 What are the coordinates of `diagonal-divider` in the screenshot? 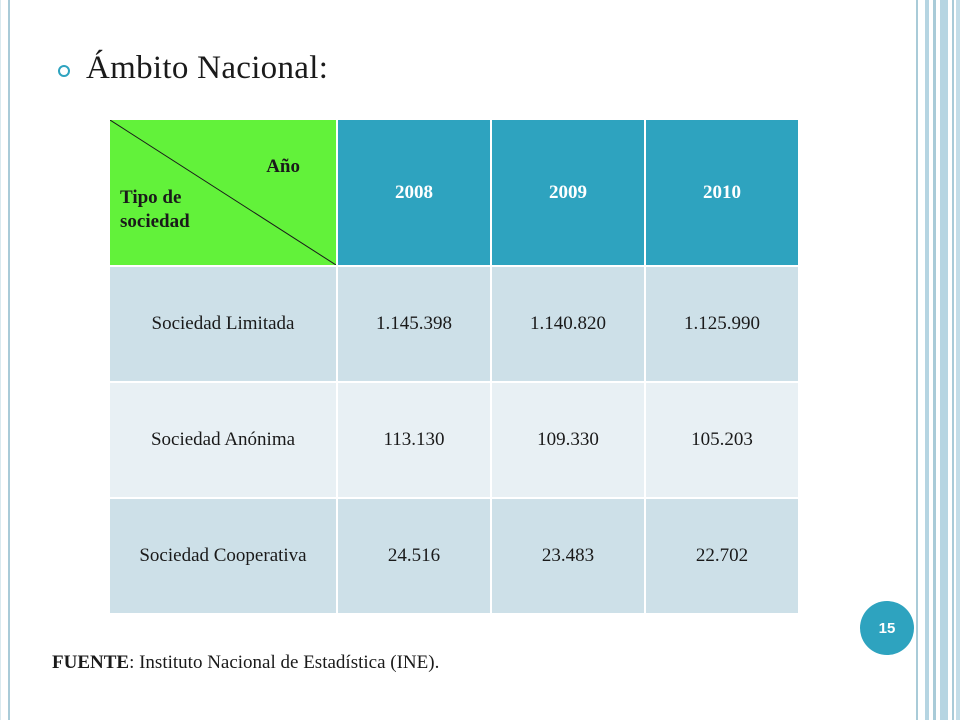 It's located at (223, 192).